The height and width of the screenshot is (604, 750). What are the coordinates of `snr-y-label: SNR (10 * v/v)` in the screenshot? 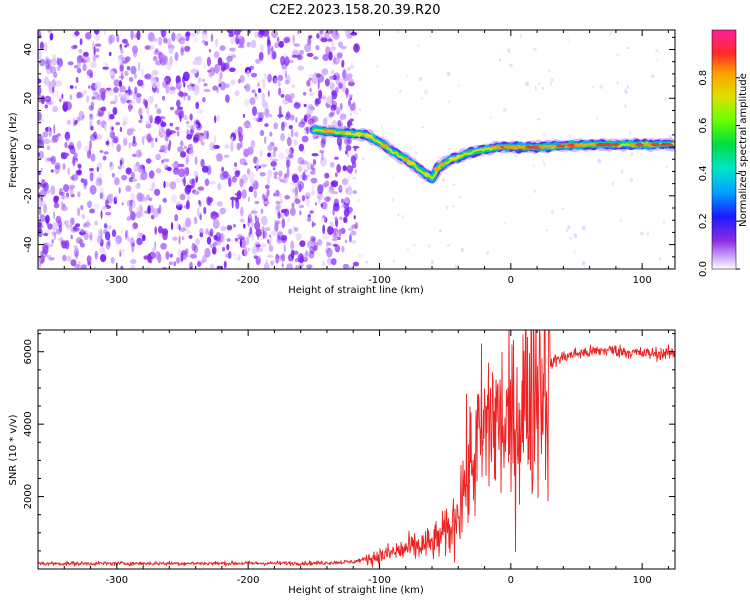 It's located at (13, 449).